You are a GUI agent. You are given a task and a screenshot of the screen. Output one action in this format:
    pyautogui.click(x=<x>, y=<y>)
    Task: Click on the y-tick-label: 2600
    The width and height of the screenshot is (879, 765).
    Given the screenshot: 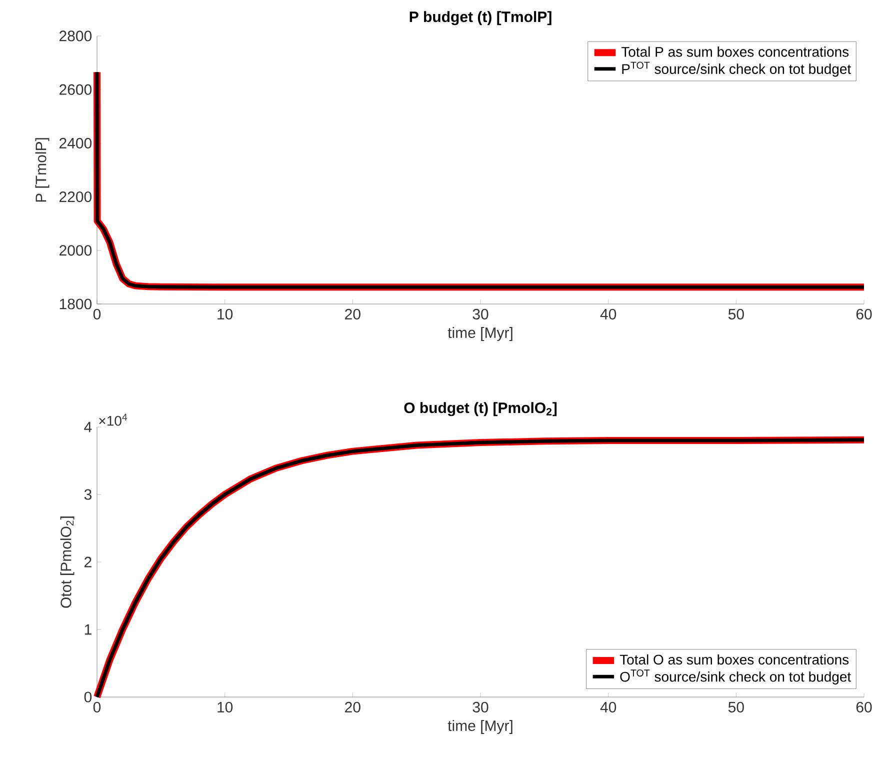 What is the action you would take?
    pyautogui.click(x=76, y=89)
    